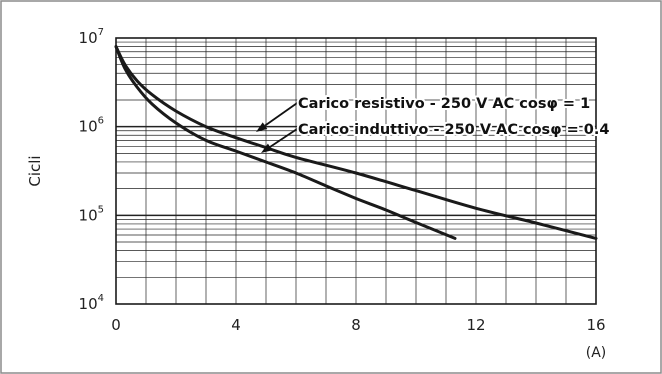  I want to click on annotation-resistive-arrowhead, so click(262, 127).